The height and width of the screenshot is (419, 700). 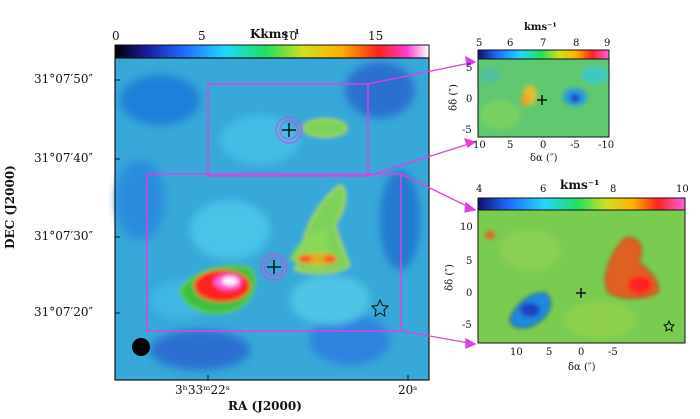 What do you see at coordinates (607, 43) in the screenshot?
I see `top-inset-colorbar-tick: 9` at bounding box center [607, 43].